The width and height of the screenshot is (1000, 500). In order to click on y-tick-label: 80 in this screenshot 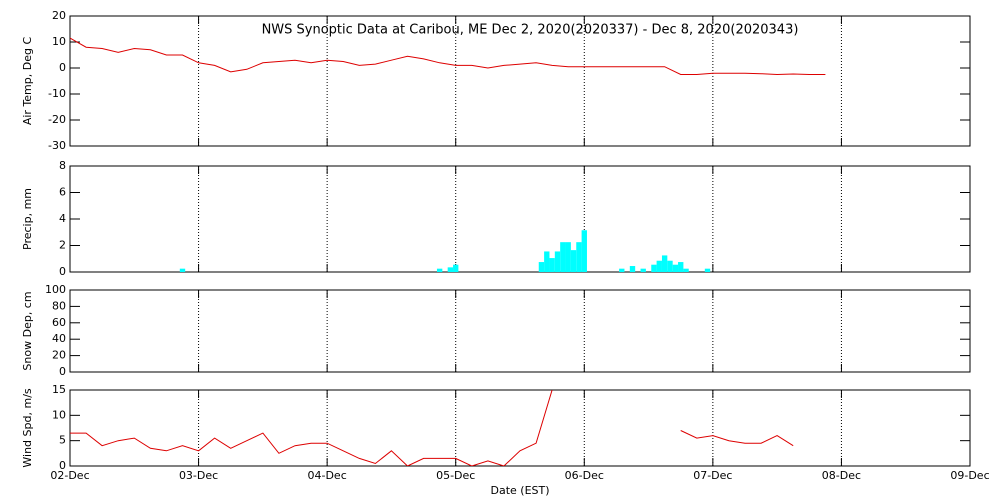, I will do `click(59, 305)`.